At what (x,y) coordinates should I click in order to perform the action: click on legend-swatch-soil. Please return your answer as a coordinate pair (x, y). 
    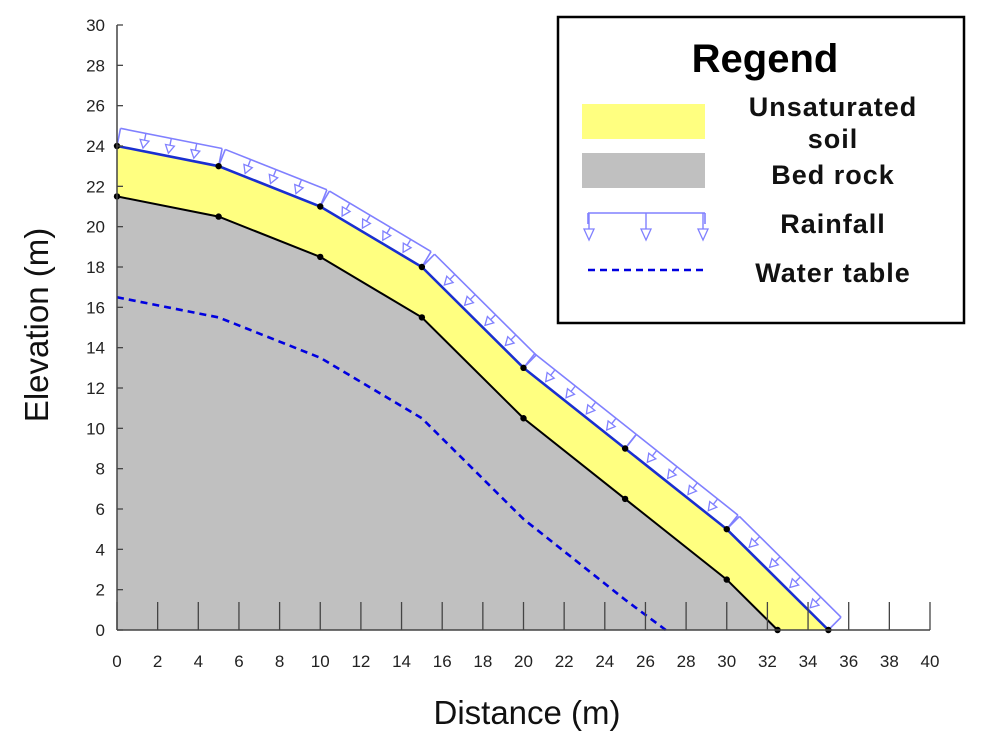
    Looking at the image, I should click on (643, 121).